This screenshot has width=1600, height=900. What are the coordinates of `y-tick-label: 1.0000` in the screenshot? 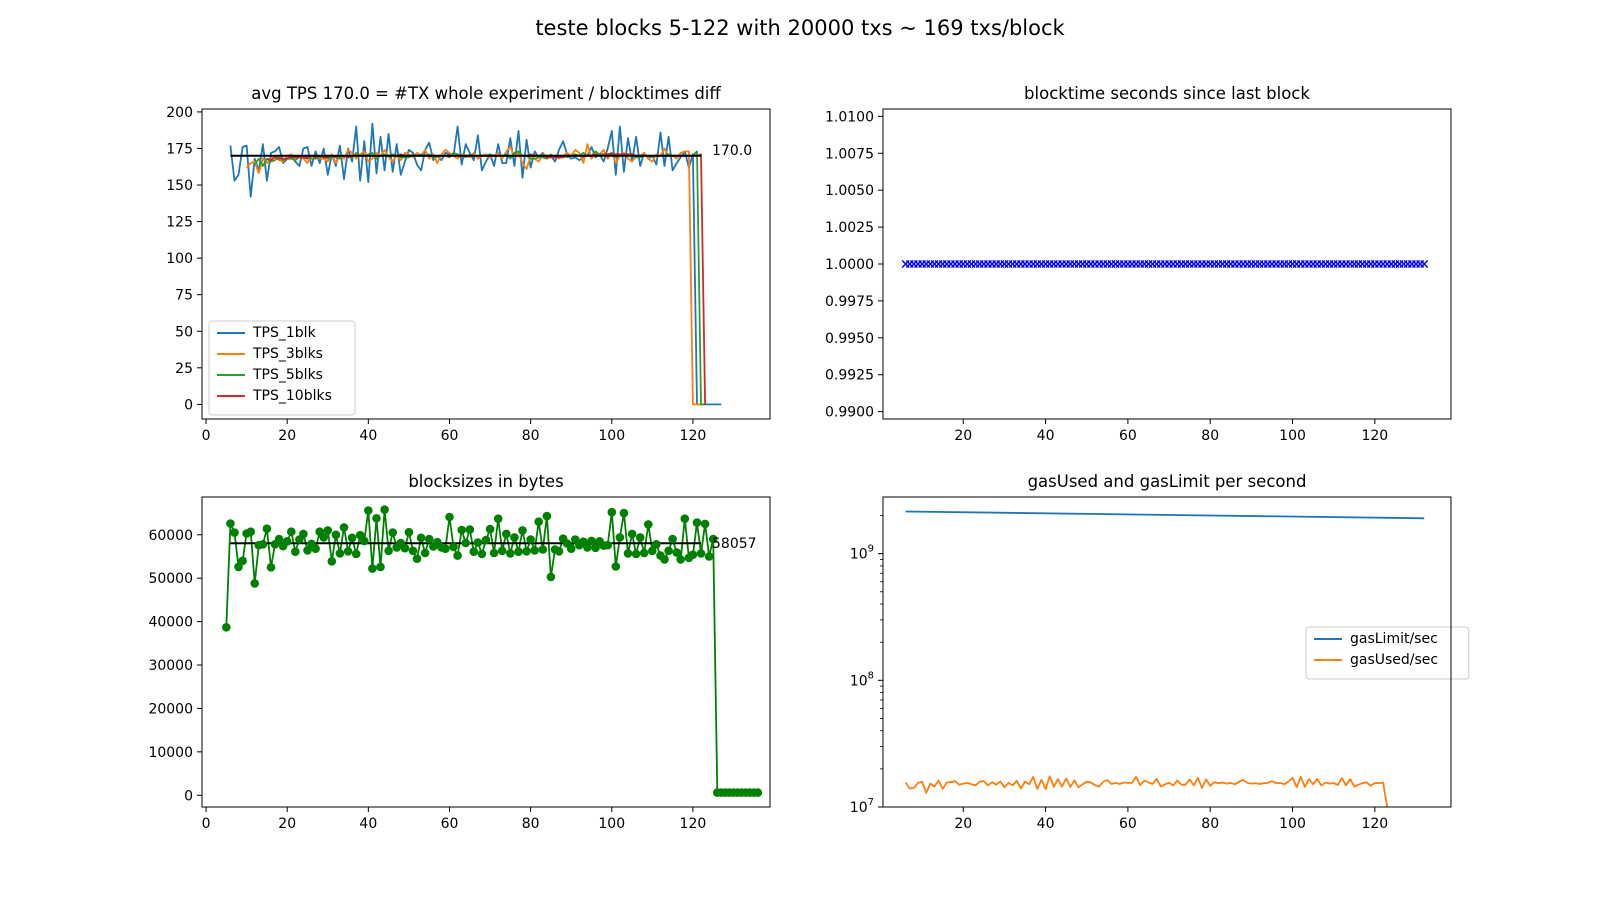 It's located at (849, 265).